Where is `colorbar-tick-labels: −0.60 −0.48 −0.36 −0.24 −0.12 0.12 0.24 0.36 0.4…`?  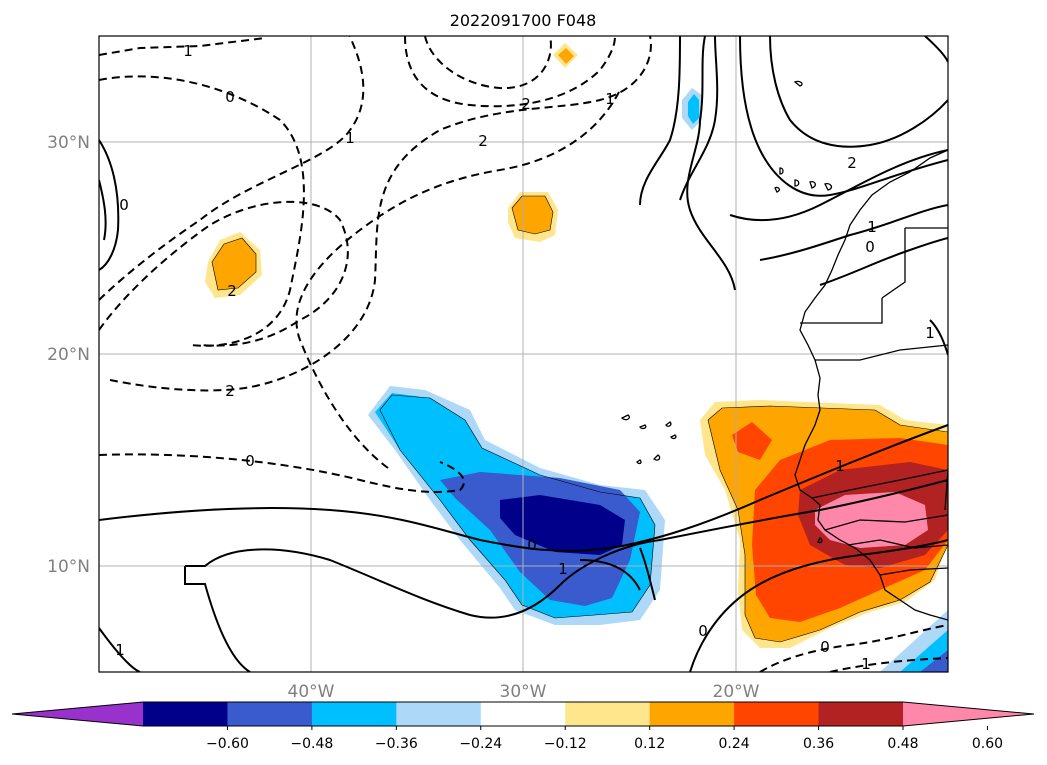
colorbar-tick-labels: −0.60 −0.48 −0.36 −0.24 −0.12 0.12 0.24 0.36 0.4… is located at coordinates (604, 744).